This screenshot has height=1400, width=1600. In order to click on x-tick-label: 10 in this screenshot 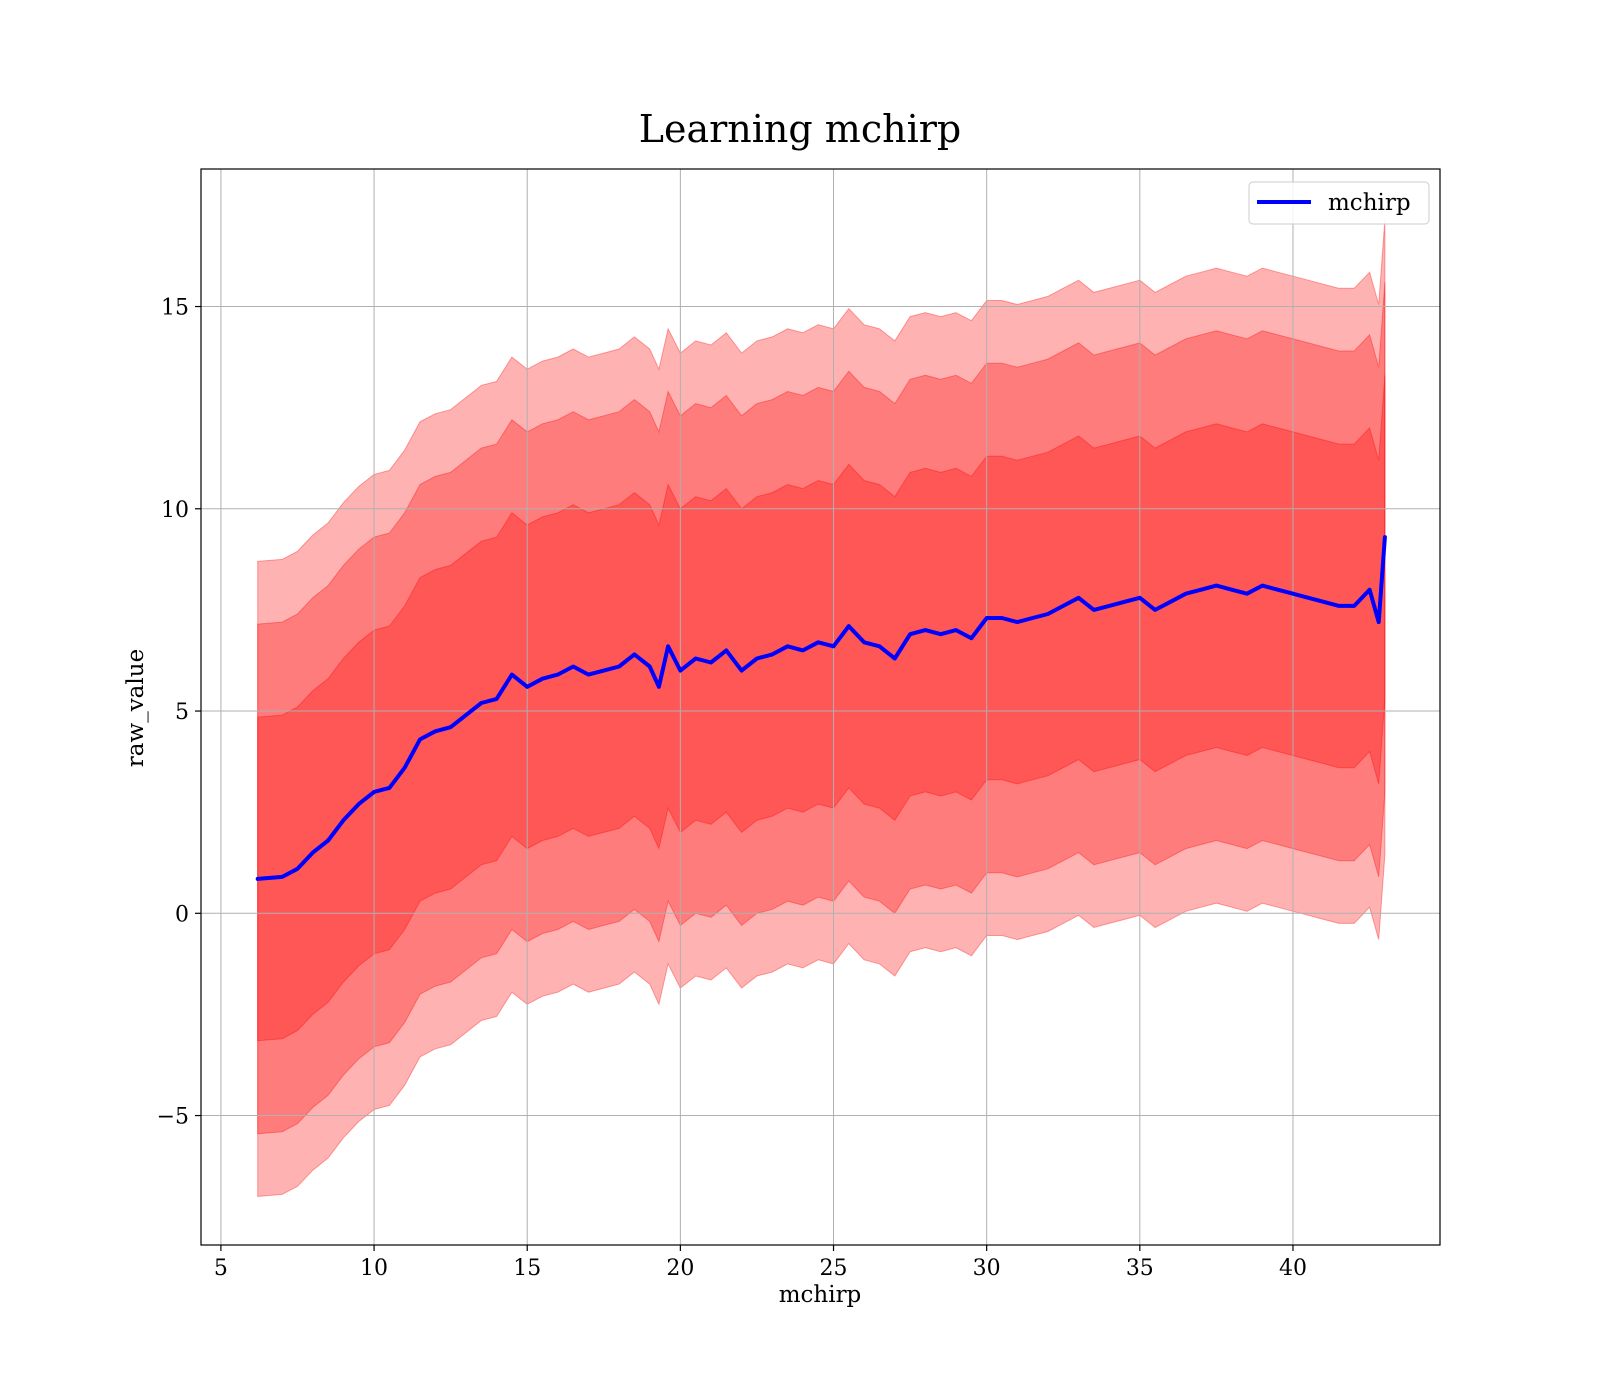, I will do `click(374, 1268)`.